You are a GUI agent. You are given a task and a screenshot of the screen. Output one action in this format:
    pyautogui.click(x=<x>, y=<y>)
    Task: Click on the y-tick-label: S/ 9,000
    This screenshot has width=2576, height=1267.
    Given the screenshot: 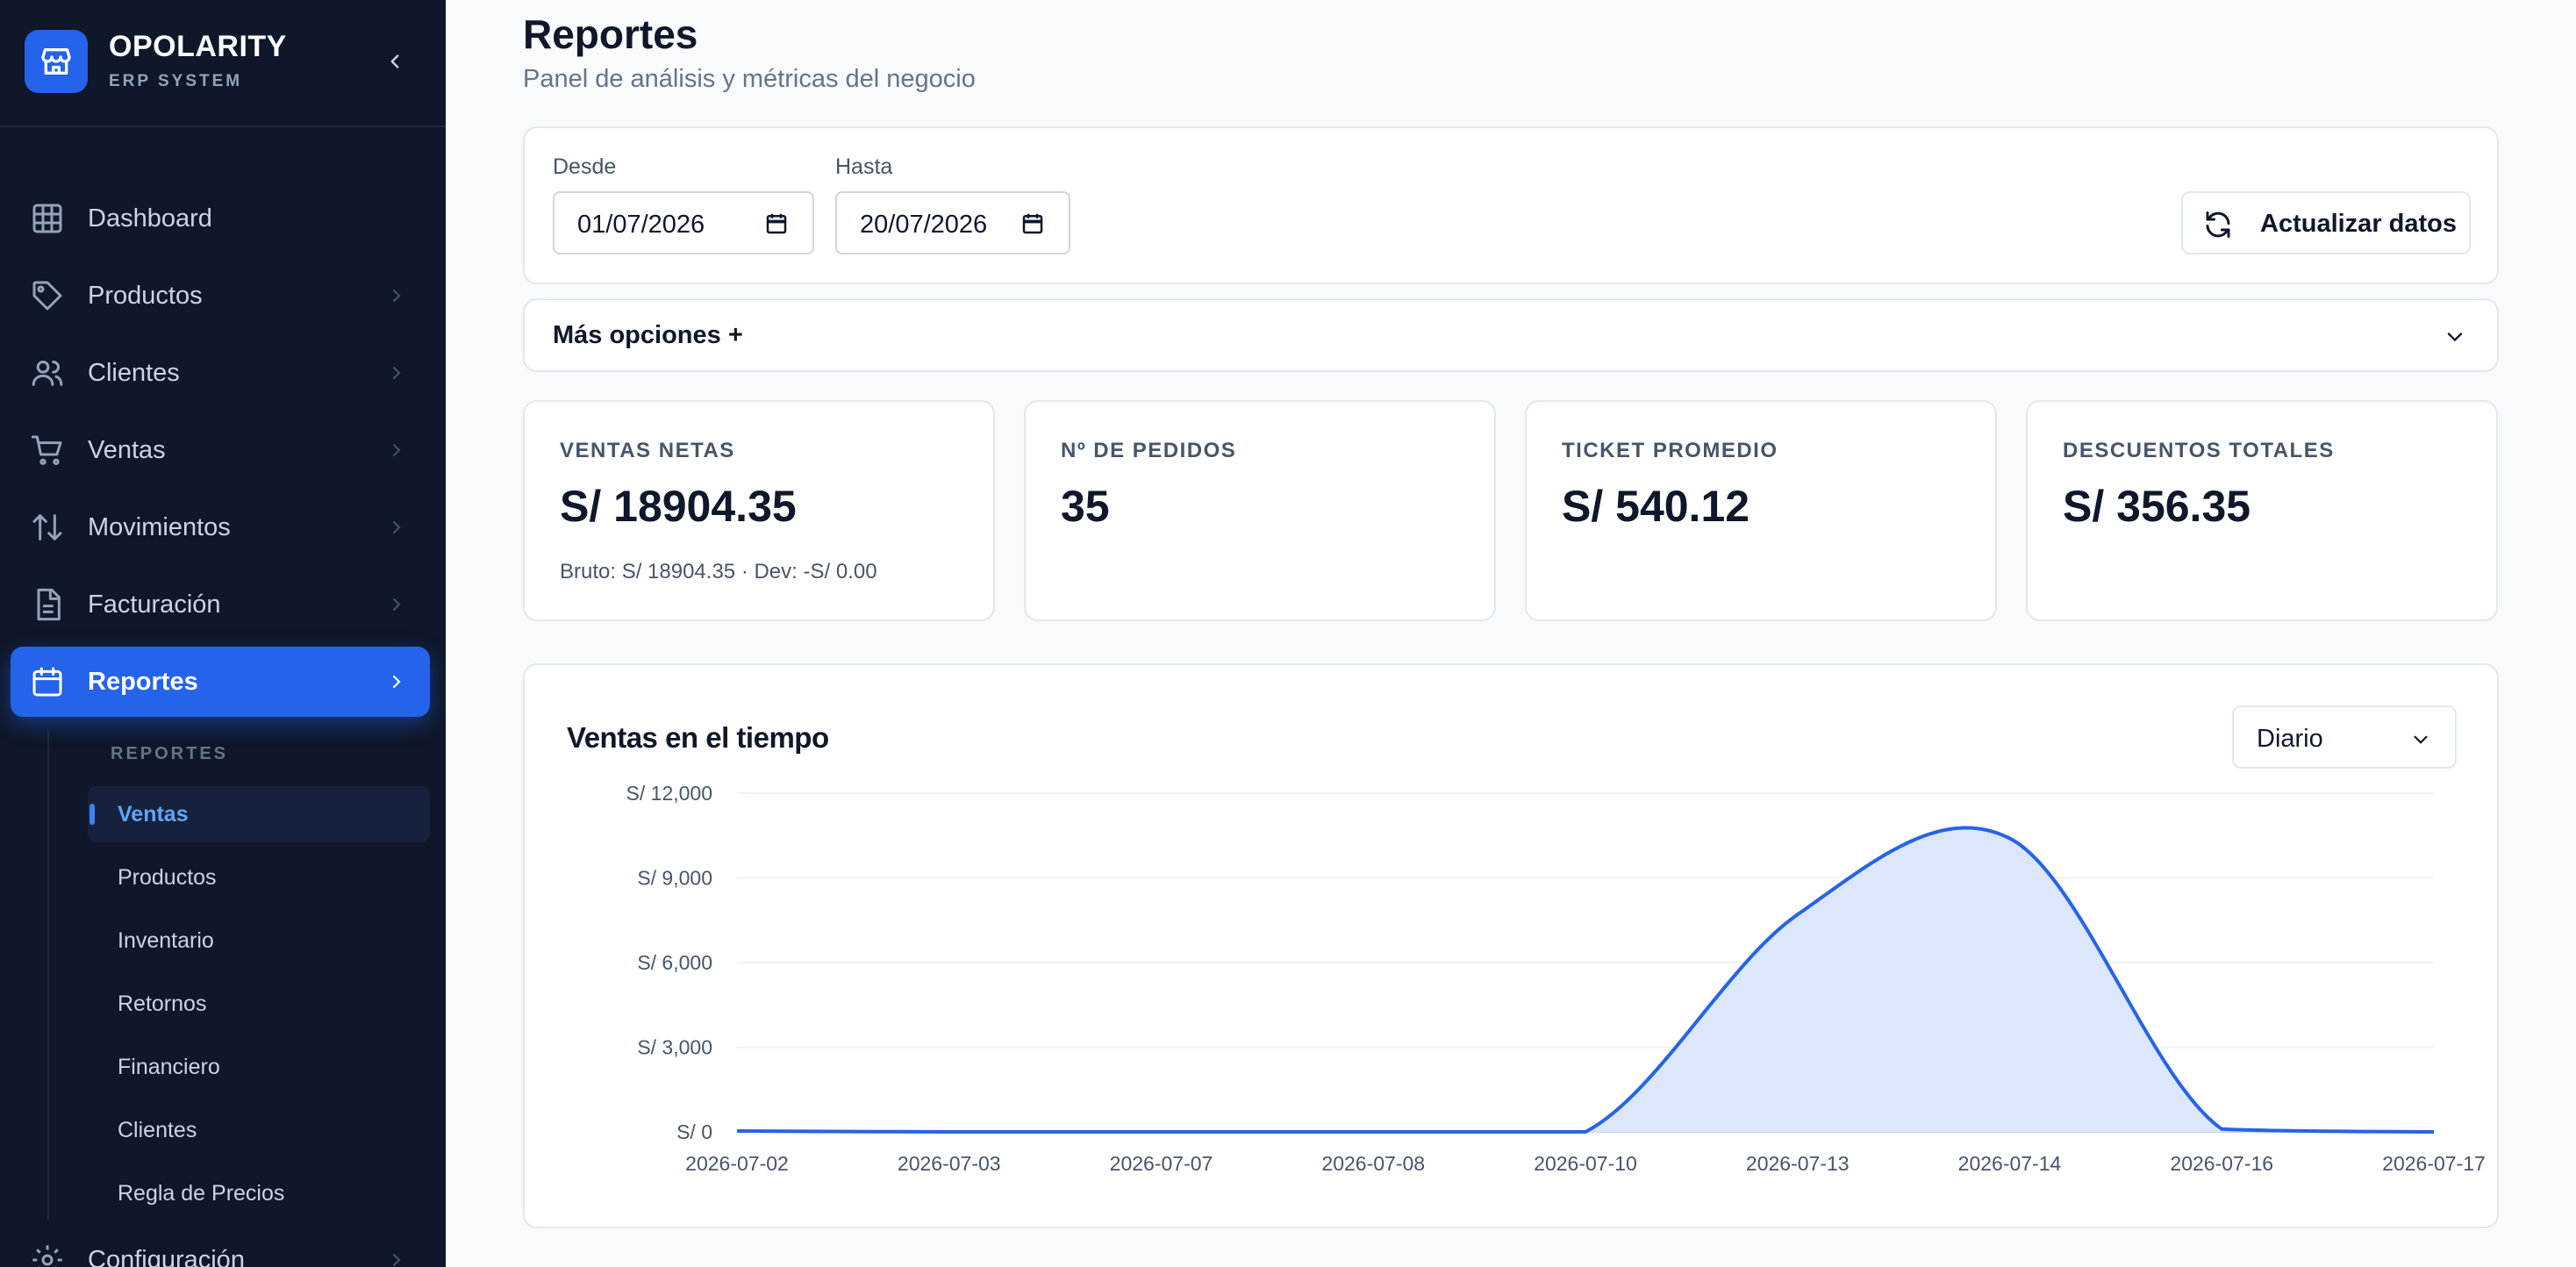 What is the action you would take?
    pyautogui.click(x=674, y=878)
    